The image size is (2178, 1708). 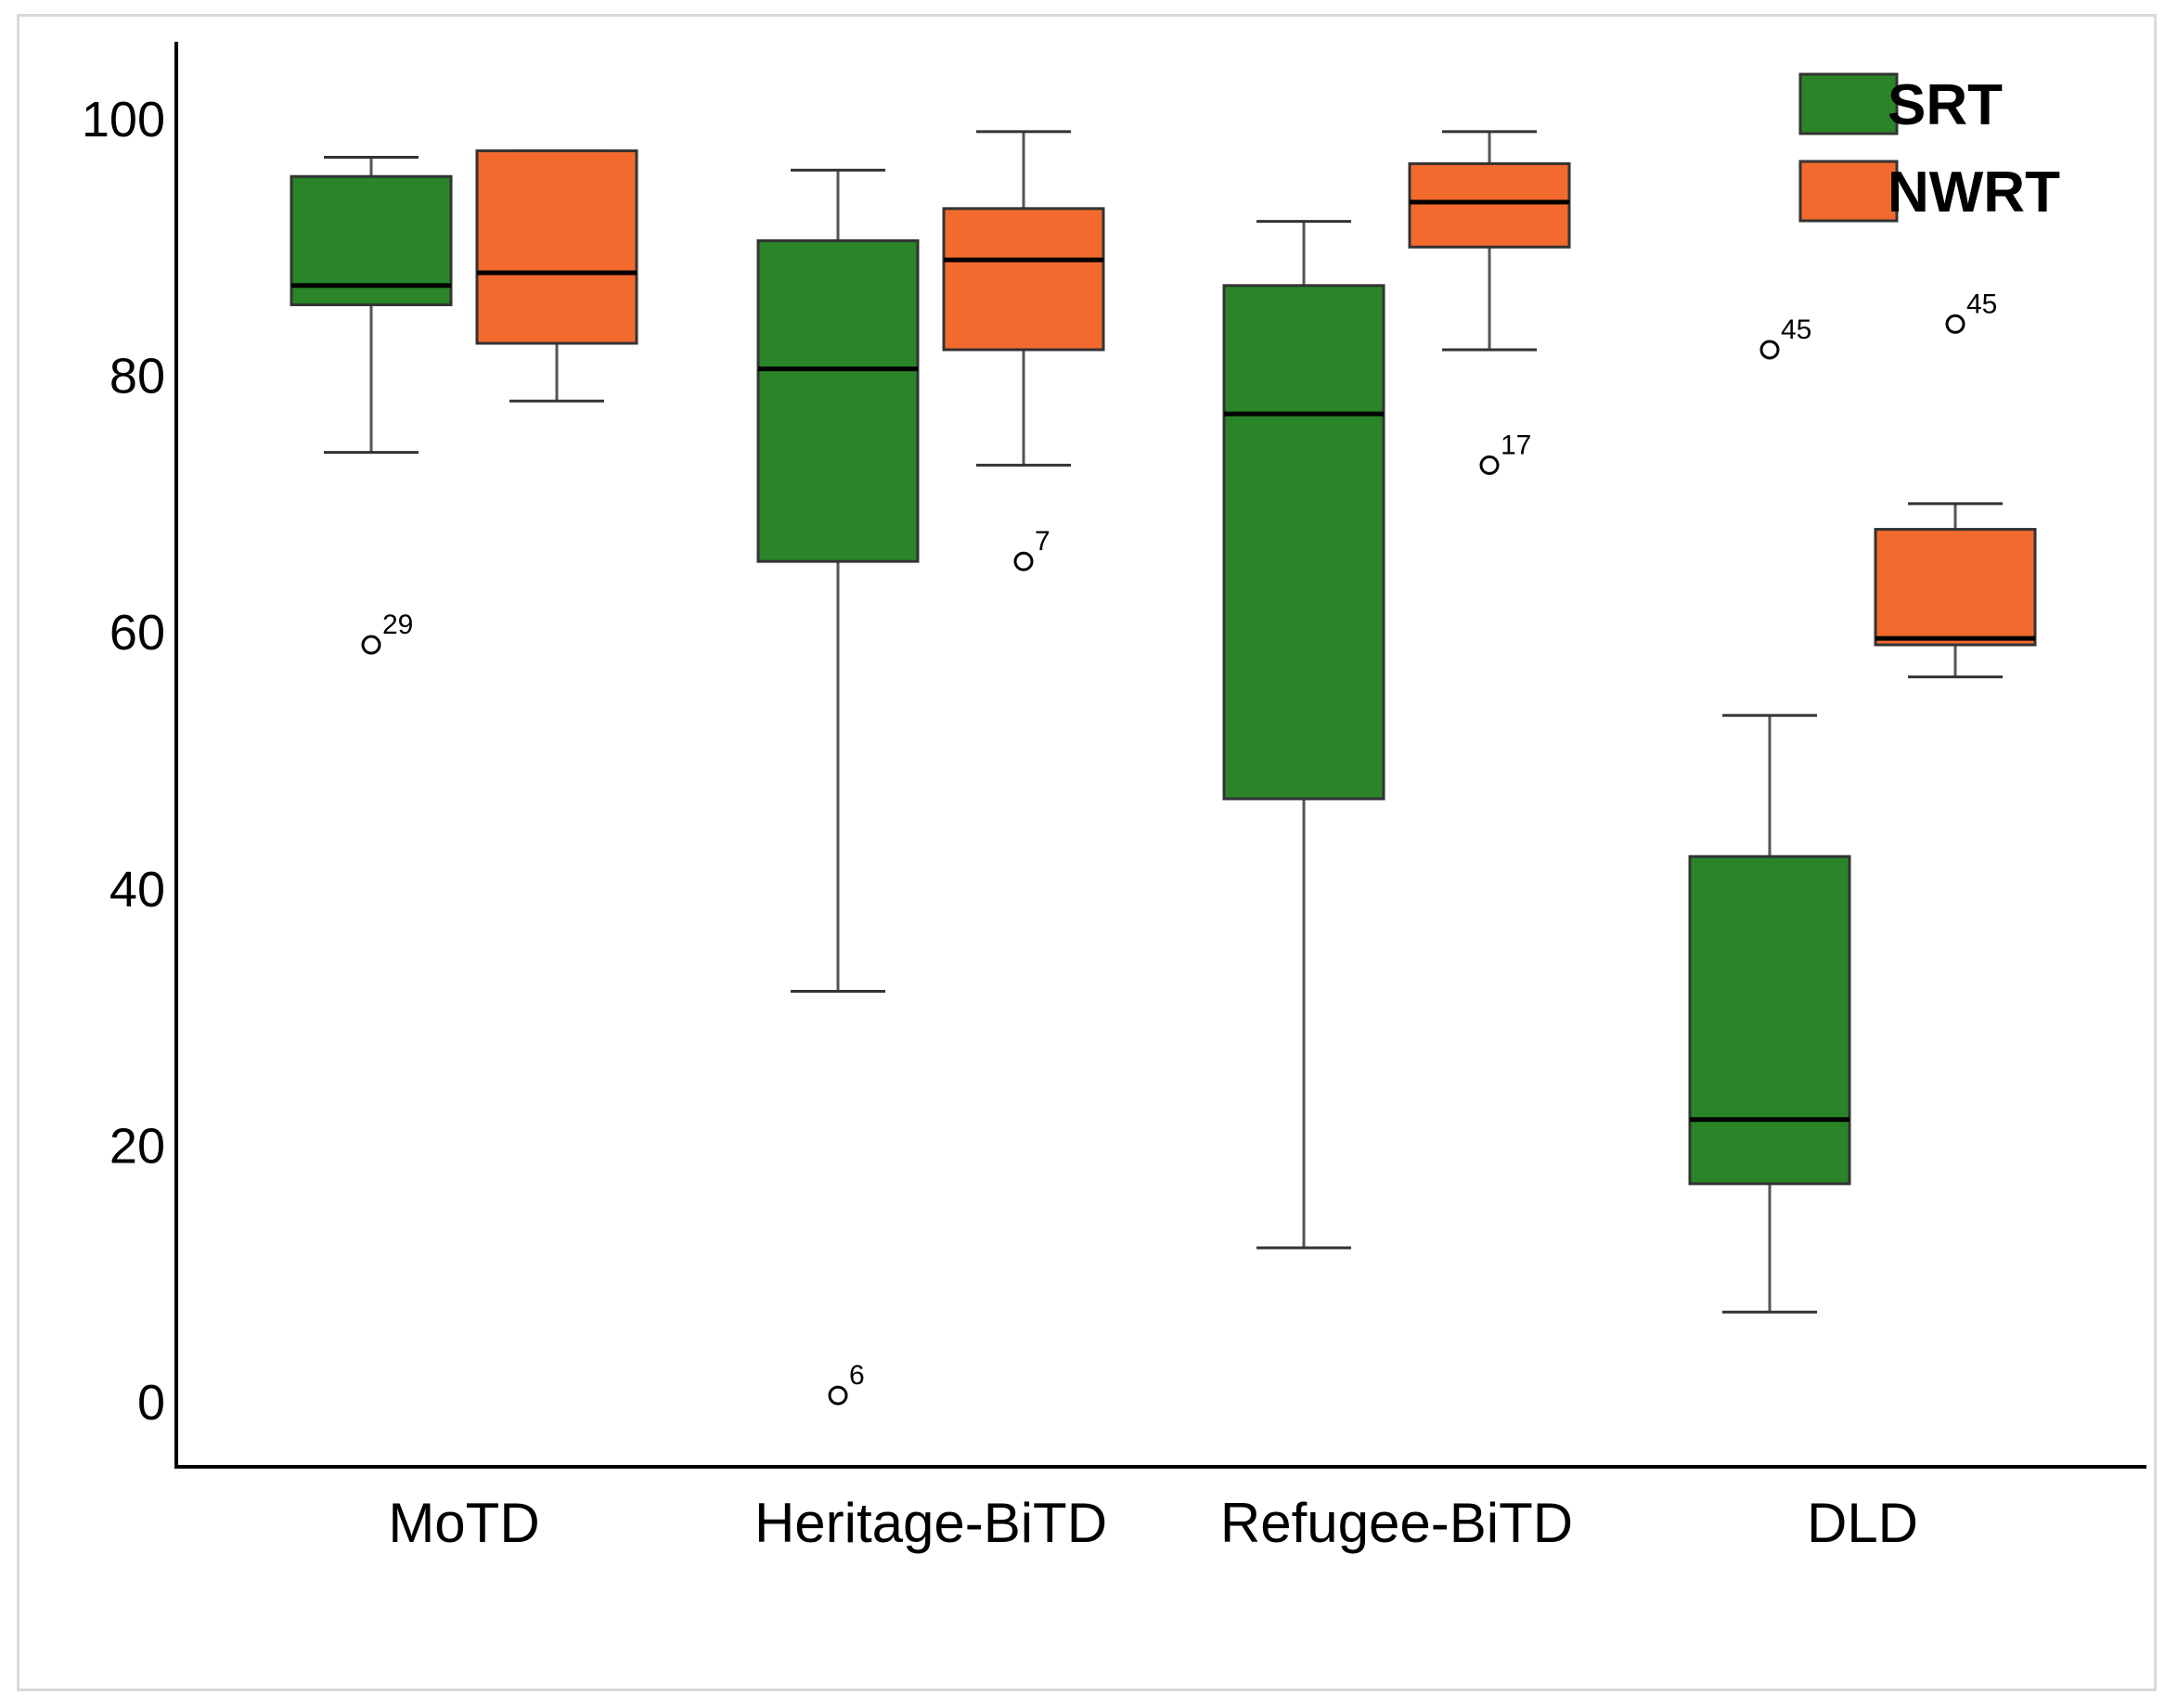 I want to click on y-tick-label: 20, so click(x=137, y=1146).